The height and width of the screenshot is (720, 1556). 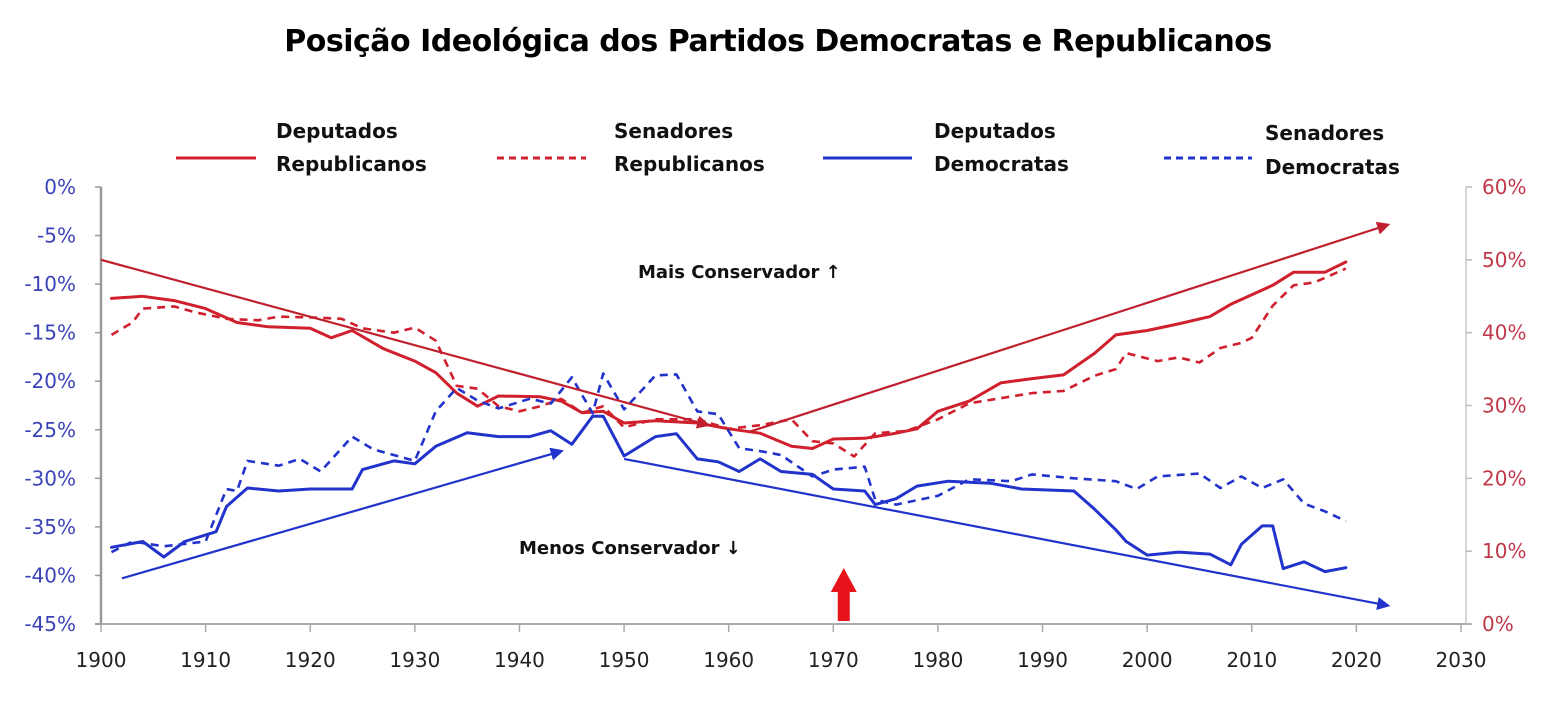 What do you see at coordinates (50, 478) in the screenshot?
I see `left-tick-label: -30%` at bounding box center [50, 478].